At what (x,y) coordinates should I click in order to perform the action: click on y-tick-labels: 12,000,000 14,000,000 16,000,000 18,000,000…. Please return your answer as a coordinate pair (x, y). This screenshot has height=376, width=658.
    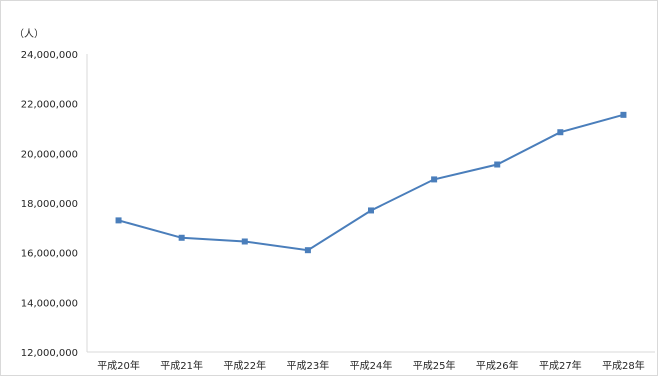
    Looking at the image, I should click on (49, 204).